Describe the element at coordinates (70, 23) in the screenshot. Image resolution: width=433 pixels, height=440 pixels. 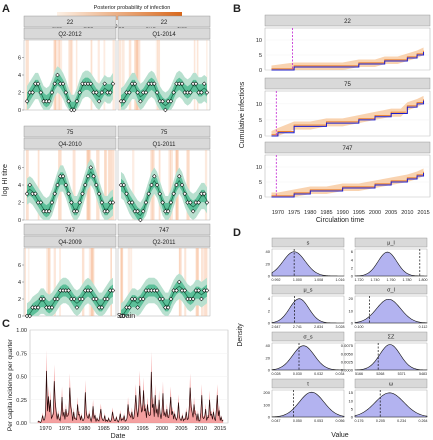
I see `facet-strip-top-label: 22` at that location.